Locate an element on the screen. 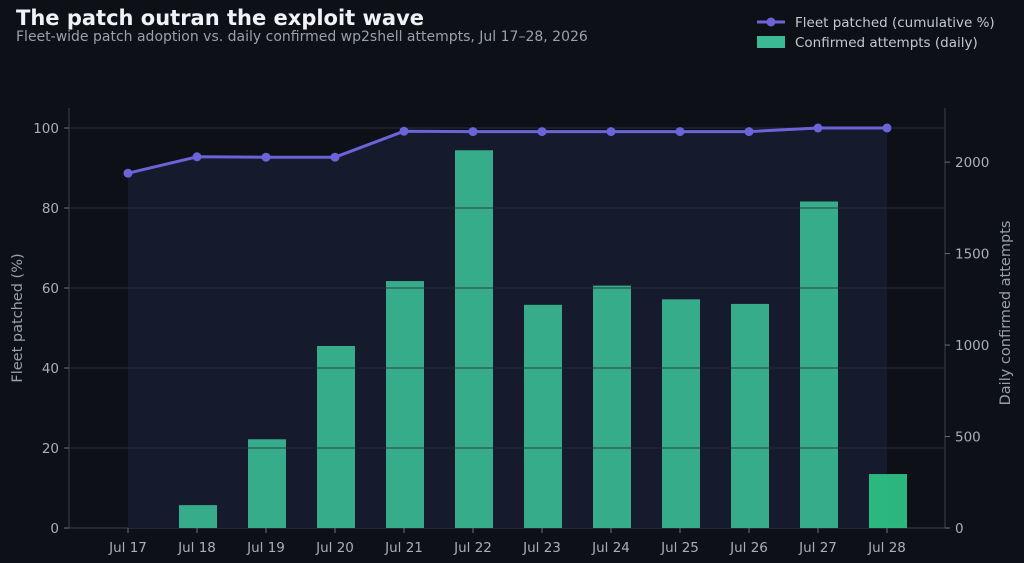  x-tick-label: Jul 25 is located at coordinates (679, 548).